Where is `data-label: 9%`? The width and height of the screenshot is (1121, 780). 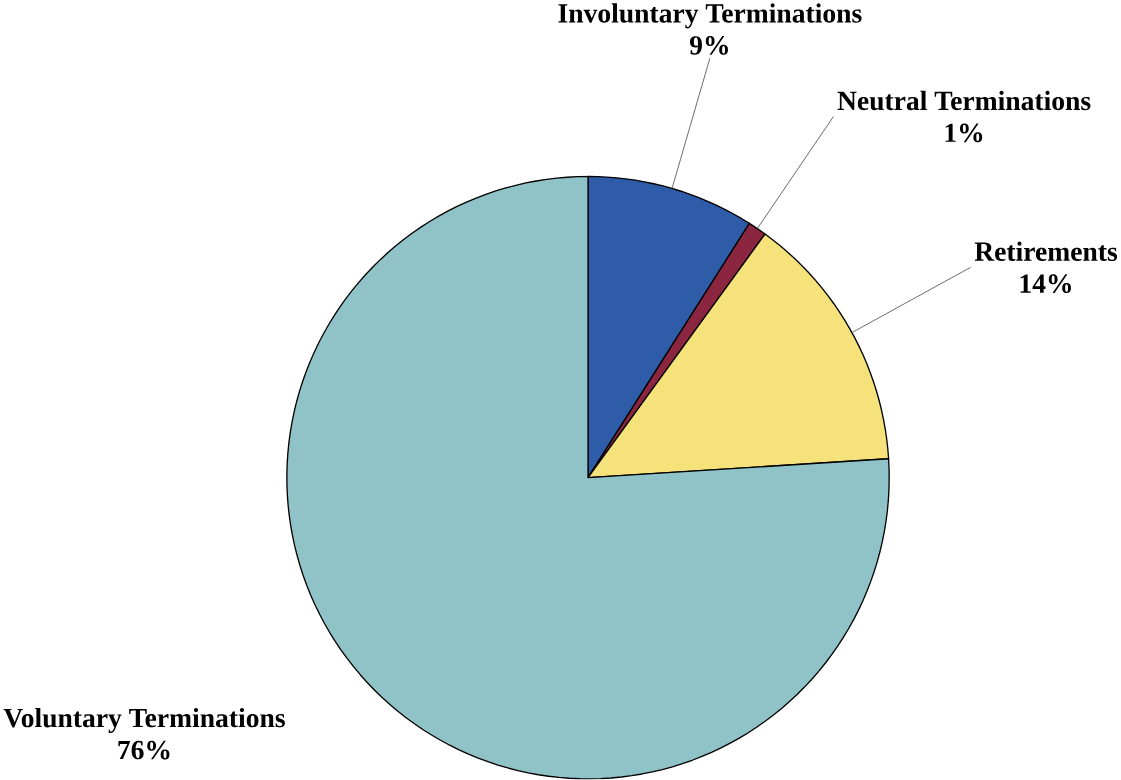
data-label: 9% is located at coordinates (708, 46).